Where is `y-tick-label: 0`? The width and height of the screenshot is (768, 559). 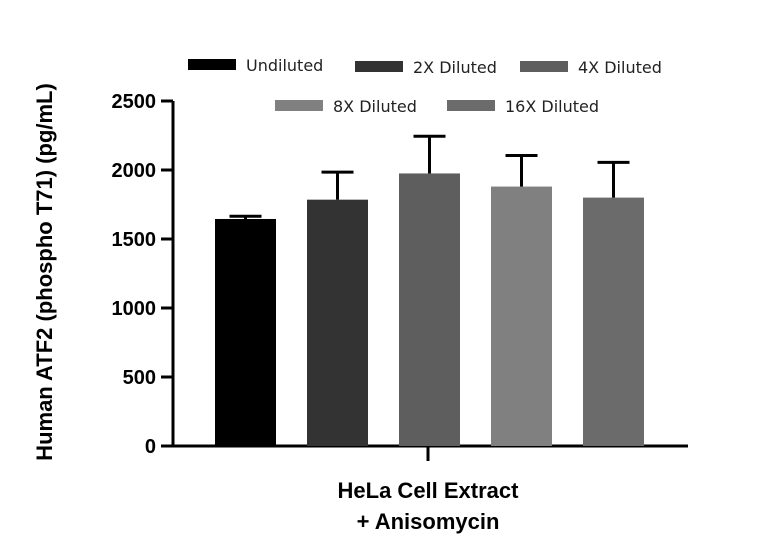 y-tick-label: 0 is located at coordinates (150, 447).